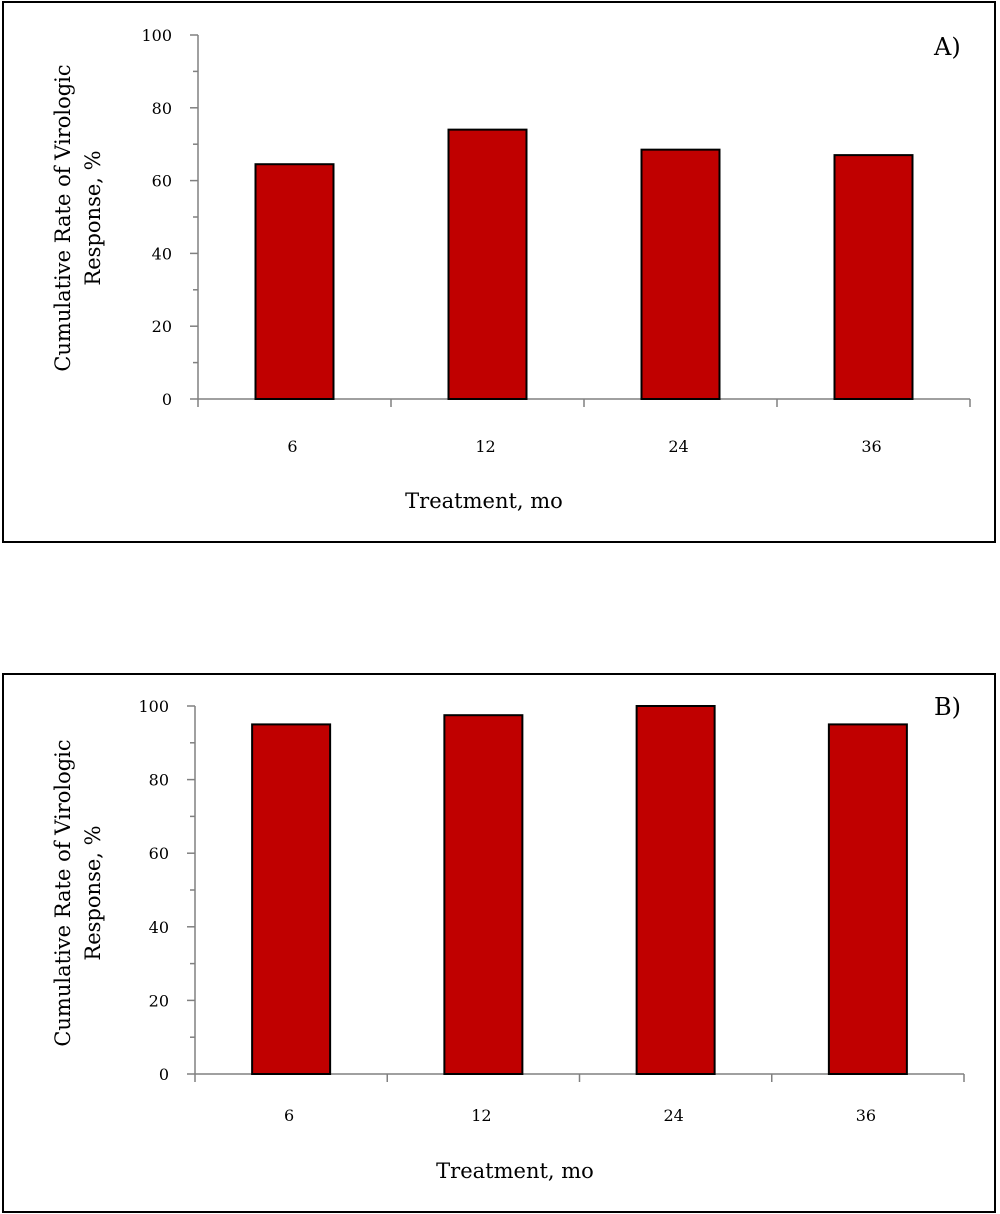 The image size is (1000, 1214). Describe the element at coordinates (292, 446) in the screenshot. I see `x-tick-label-a: 6` at that location.